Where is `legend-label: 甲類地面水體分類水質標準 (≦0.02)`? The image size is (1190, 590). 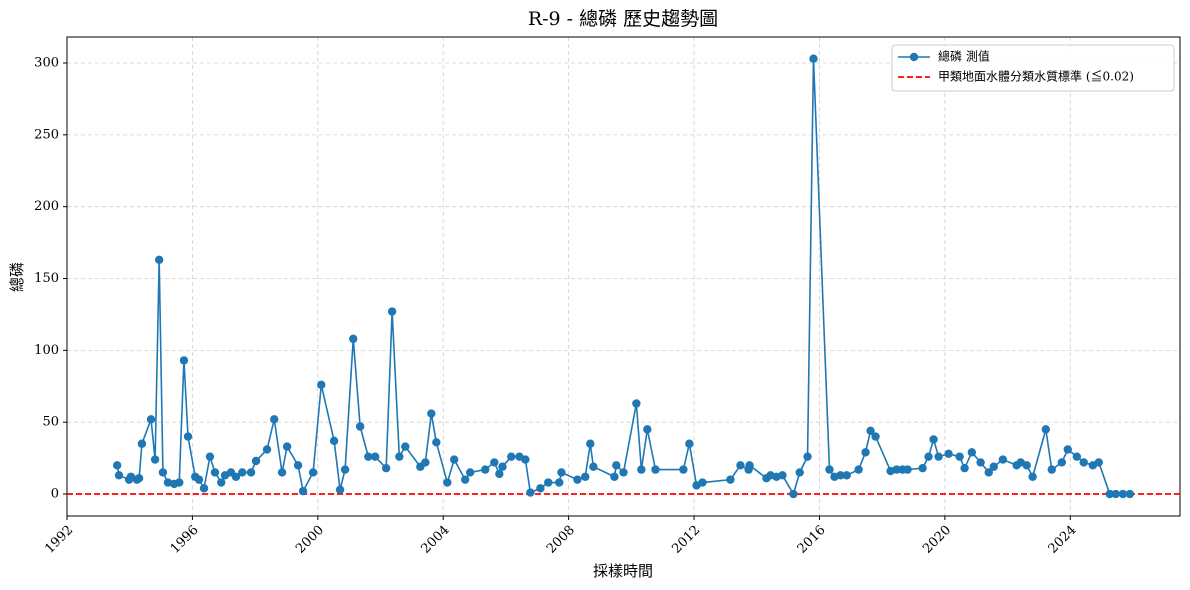
legend-label: 甲類地面水體分類水質標準 (≦0.02) is located at coordinates (1036, 76).